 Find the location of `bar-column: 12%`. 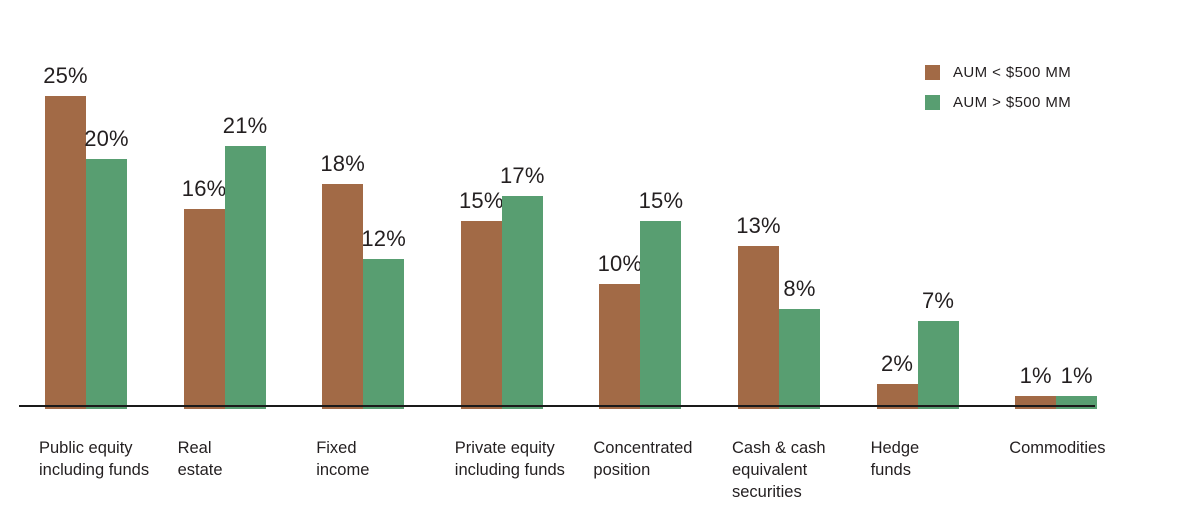

bar-column: 12% is located at coordinates (384, 317).